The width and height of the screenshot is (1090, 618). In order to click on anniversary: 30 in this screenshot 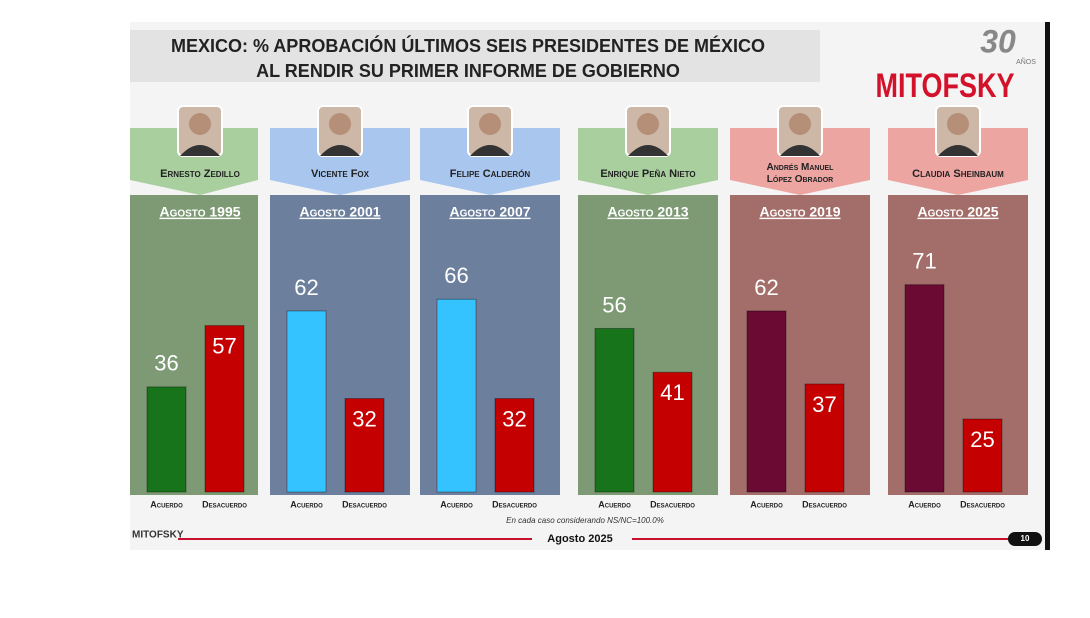, I will do `click(998, 41)`.